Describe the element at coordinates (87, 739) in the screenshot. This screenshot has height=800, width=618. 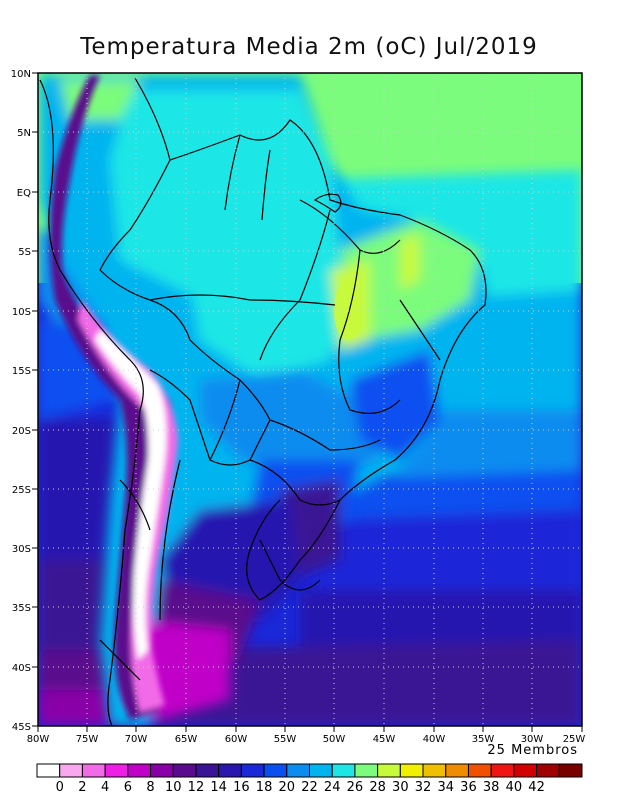
I see `lon-label: 75W` at that location.